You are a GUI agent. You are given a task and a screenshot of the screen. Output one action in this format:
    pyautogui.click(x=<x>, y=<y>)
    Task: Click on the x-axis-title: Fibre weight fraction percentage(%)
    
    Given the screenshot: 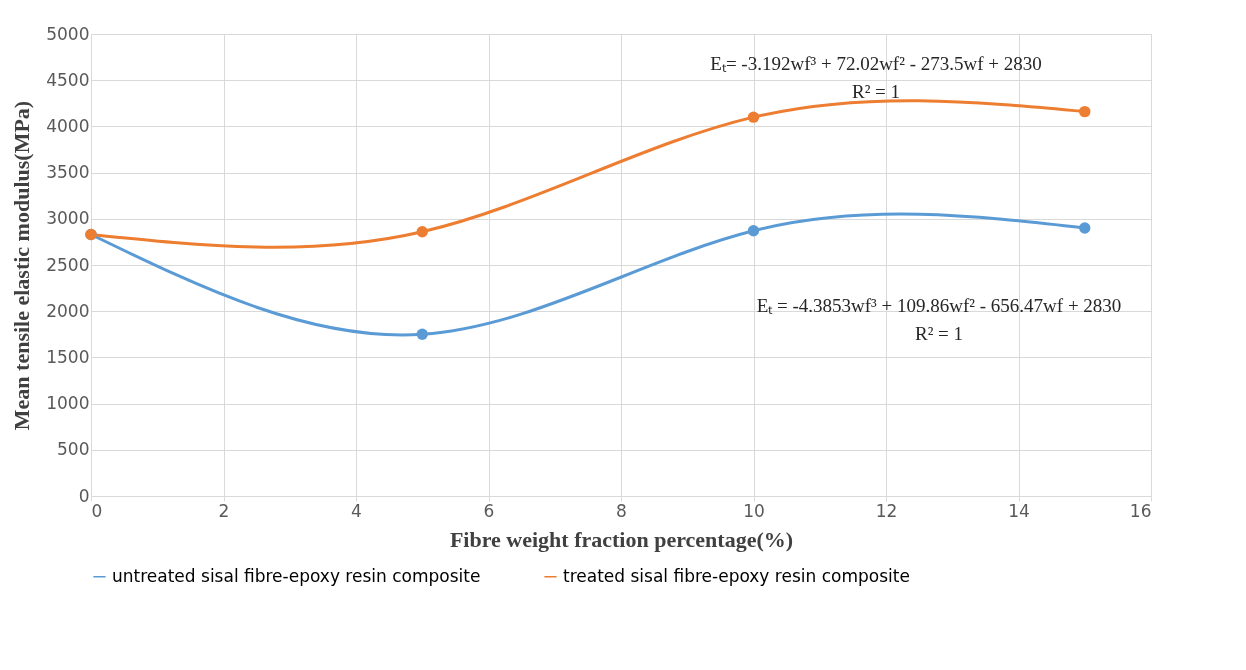 What is the action you would take?
    pyautogui.click(x=621, y=539)
    